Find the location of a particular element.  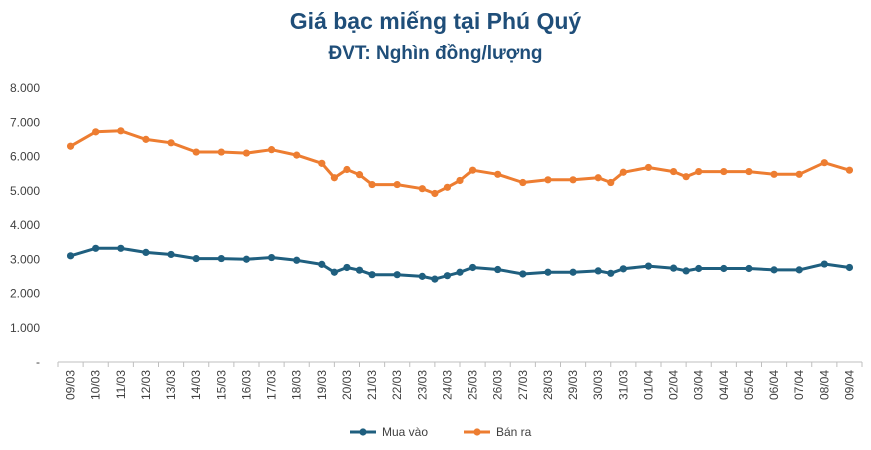

x-tick-label: 25/03 is located at coordinates (473, 385).